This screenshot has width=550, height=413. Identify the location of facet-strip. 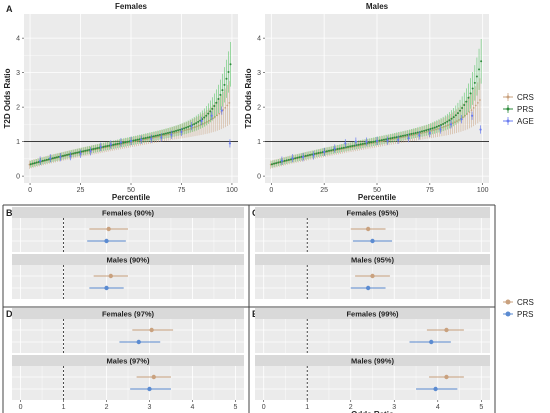
(372, 360).